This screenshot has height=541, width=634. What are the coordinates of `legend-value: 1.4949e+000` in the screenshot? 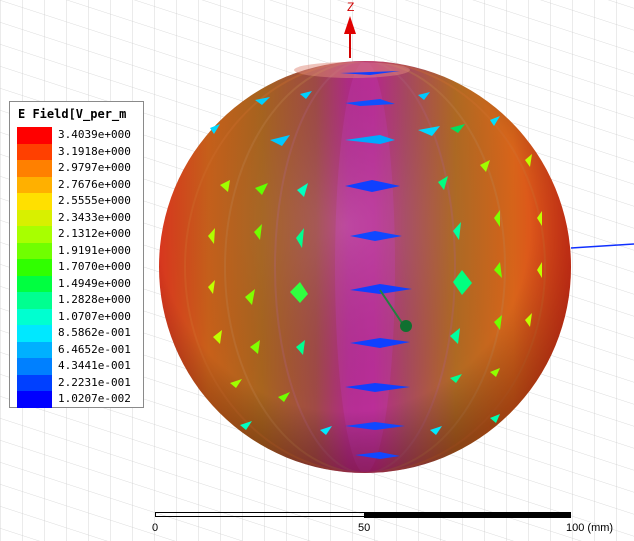 It's located at (94, 283).